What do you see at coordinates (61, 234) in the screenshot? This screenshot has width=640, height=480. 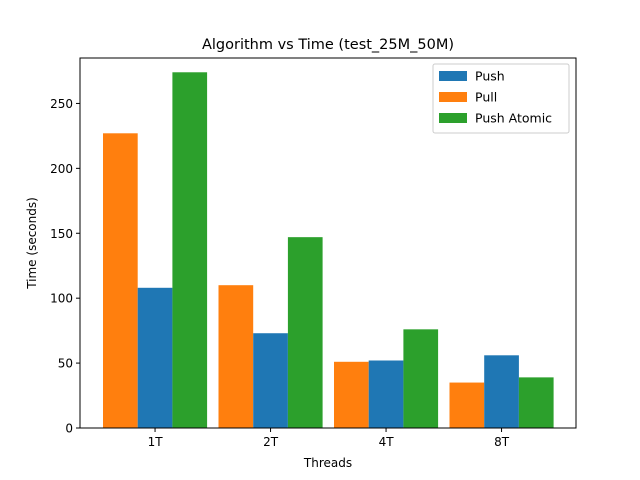 I see `y-tick-label: 150` at bounding box center [61, 234].